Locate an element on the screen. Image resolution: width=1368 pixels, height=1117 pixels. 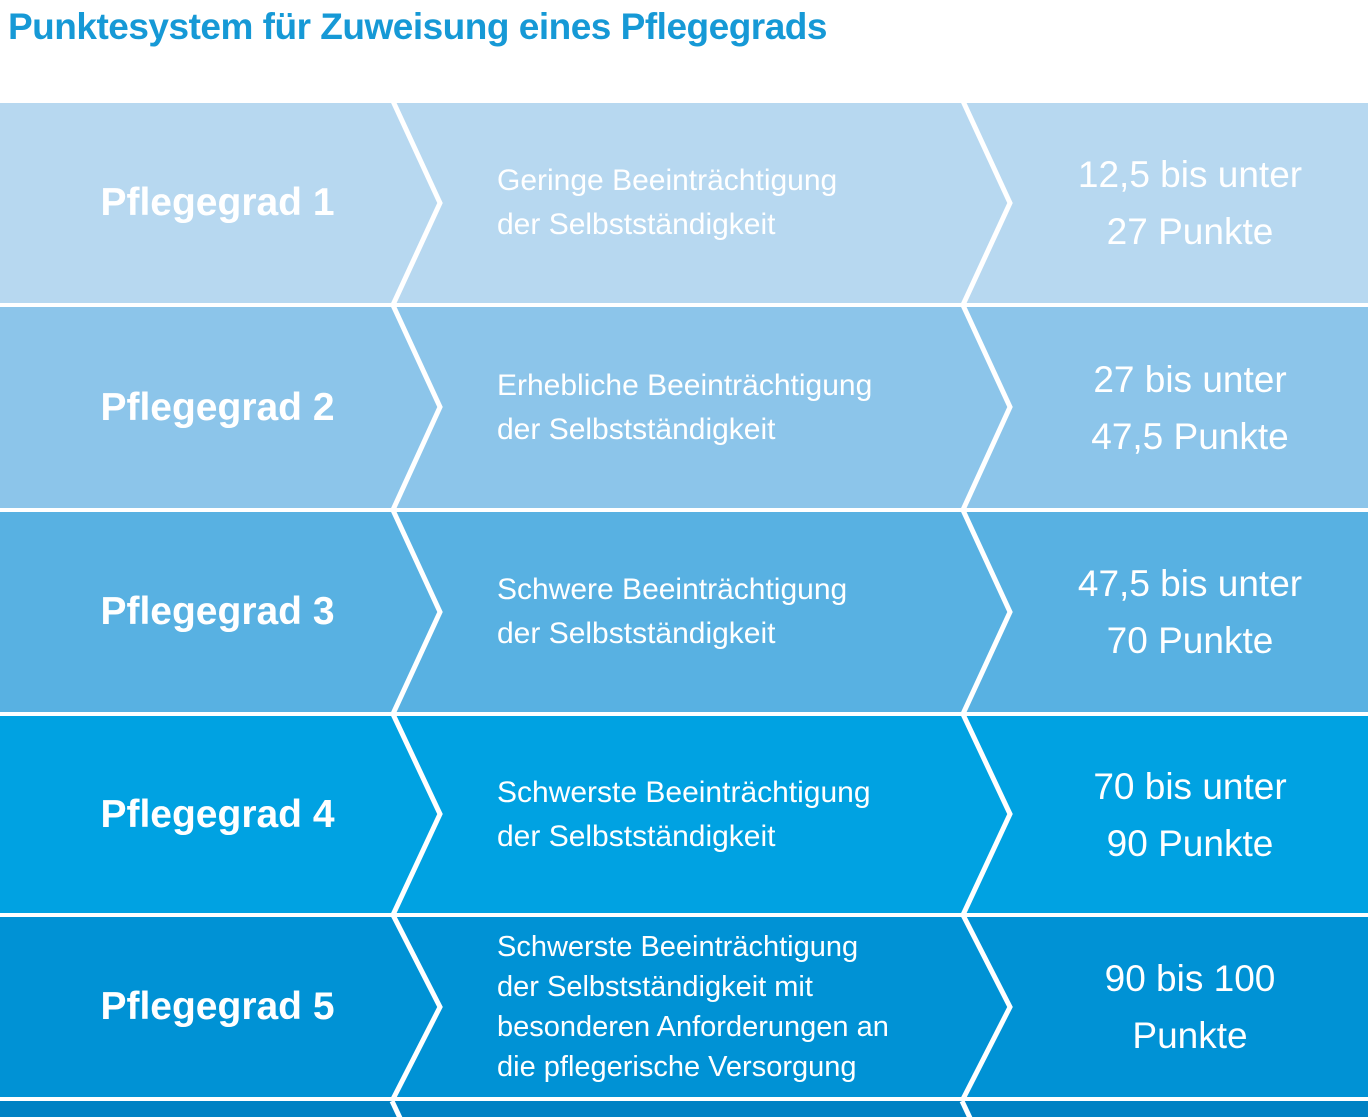
description-line: Erhebliche Beeinträchtigung is located at coordinates (685, 385).